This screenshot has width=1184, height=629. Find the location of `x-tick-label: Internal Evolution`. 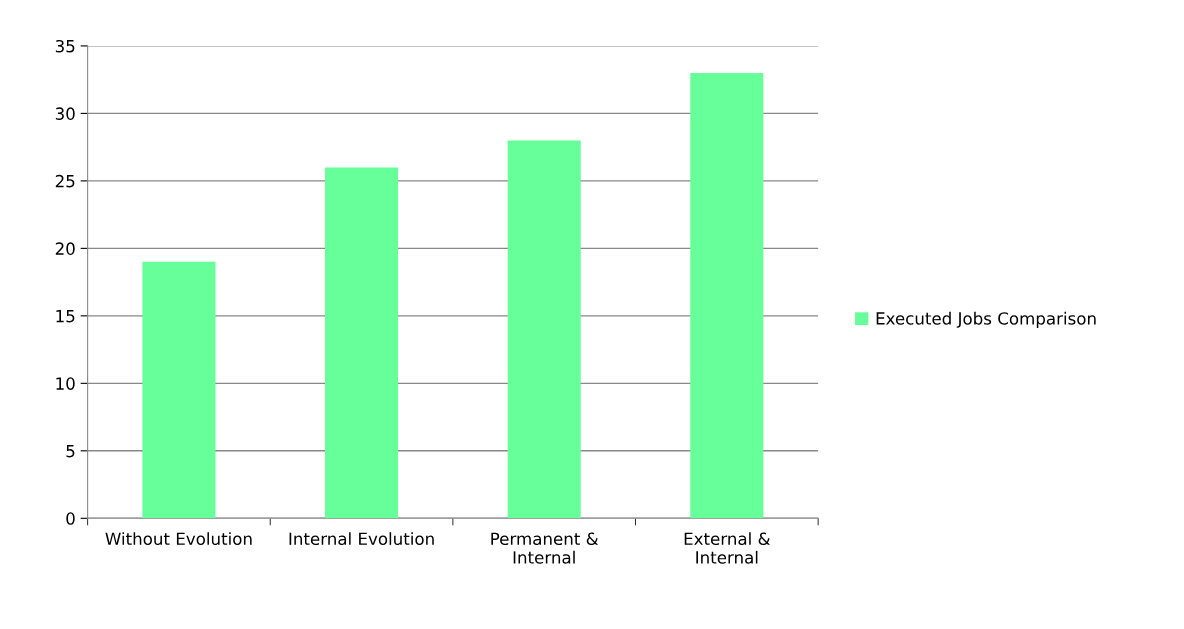

x-tick-label: Internal Evolution is located at coordinates (361, 539).